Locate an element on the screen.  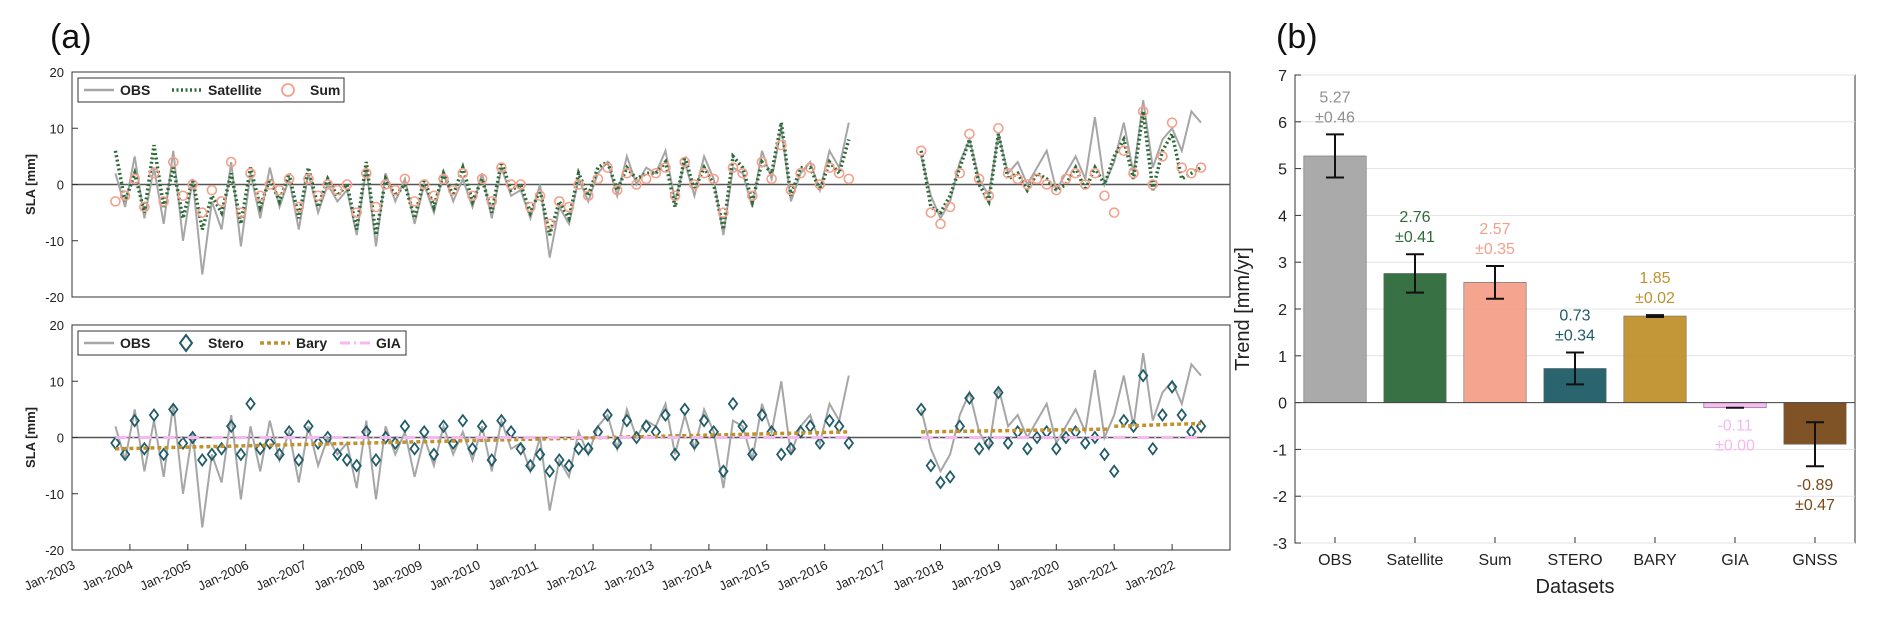
bar-error-label: ±0.02 is located at coordinates (1655, 298).